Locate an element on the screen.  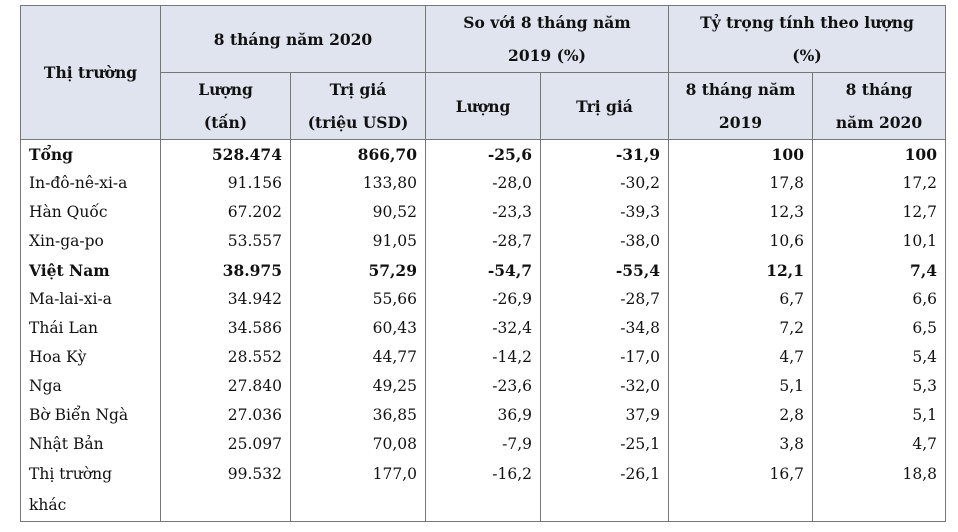
table-cell: 12,7 is located at coordinates (879, 212).